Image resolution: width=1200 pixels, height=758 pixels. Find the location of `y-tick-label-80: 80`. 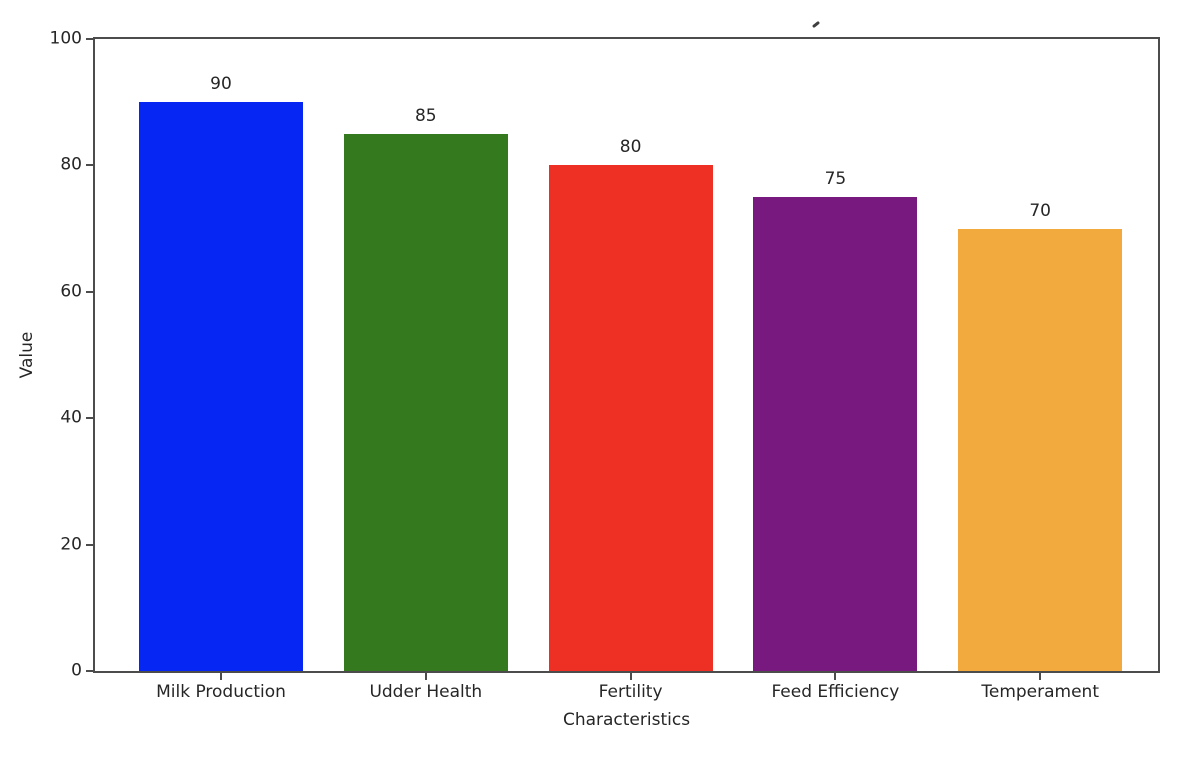

y-tick-label-80: 80 is located at coordinates (71, 164).